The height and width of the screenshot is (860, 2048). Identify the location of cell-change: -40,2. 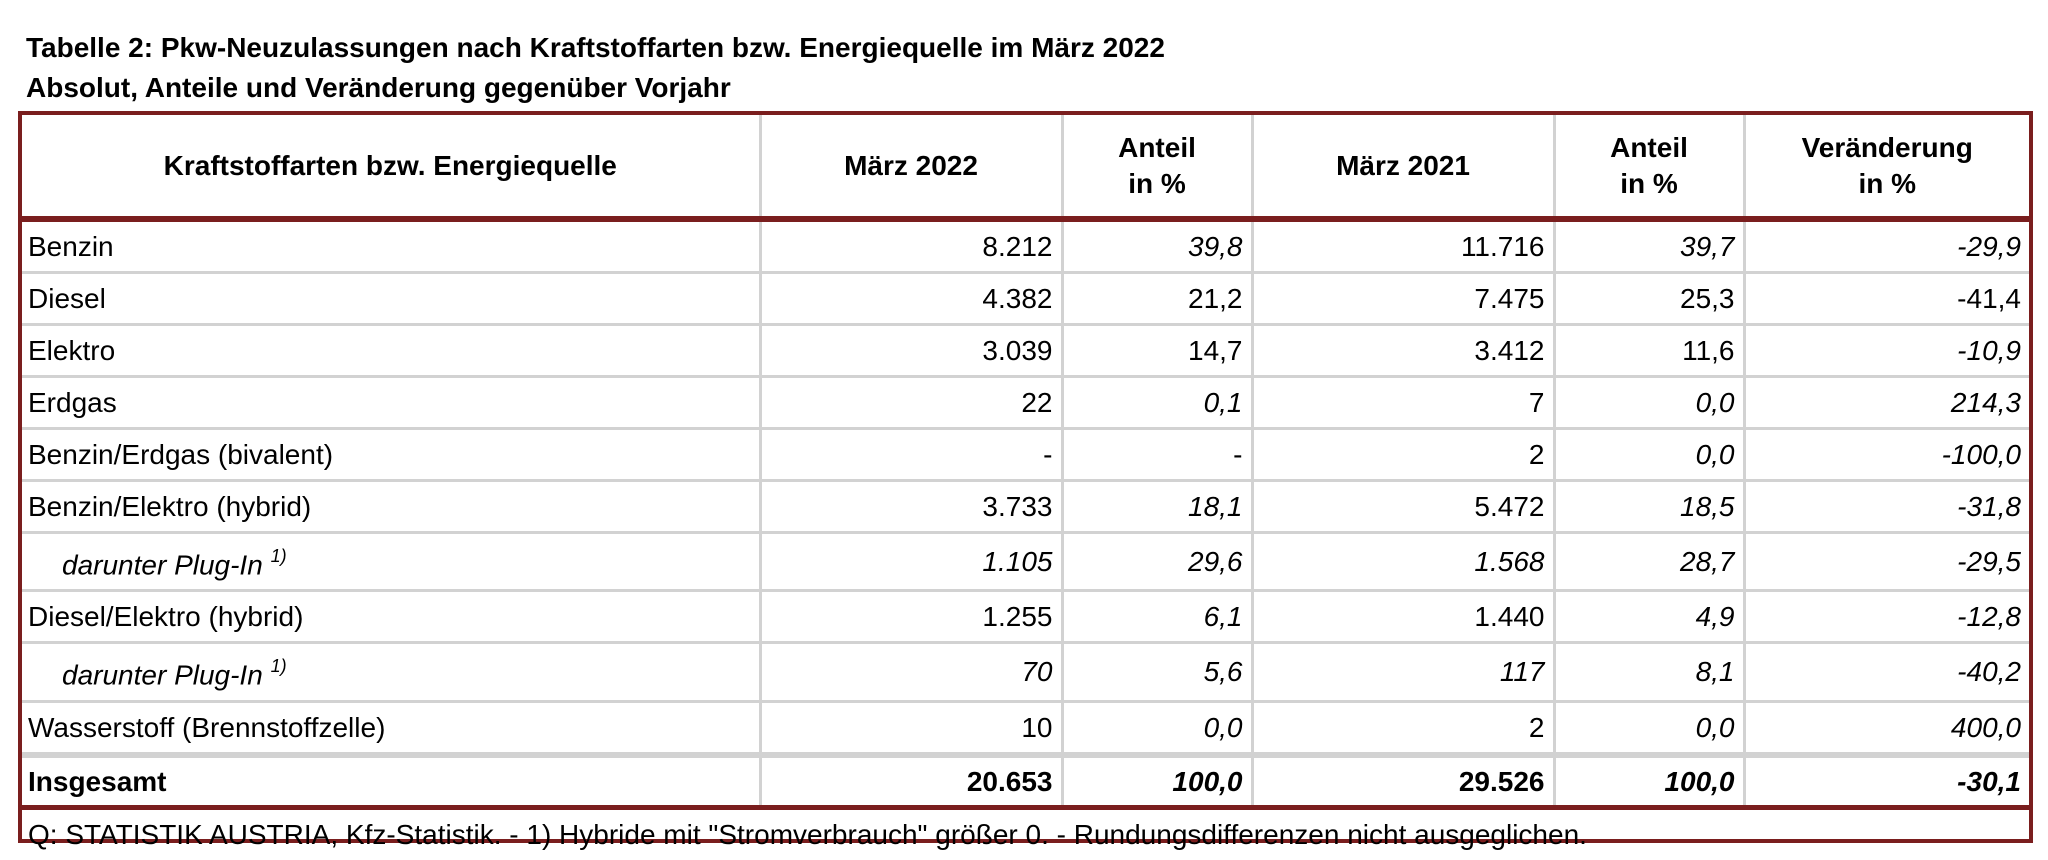
(1886, 672).